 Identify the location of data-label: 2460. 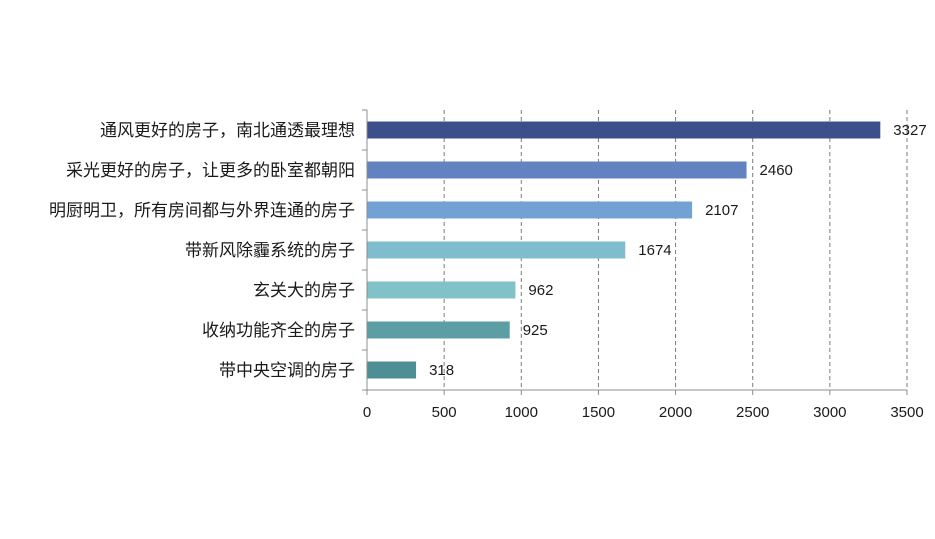
(776, 170).